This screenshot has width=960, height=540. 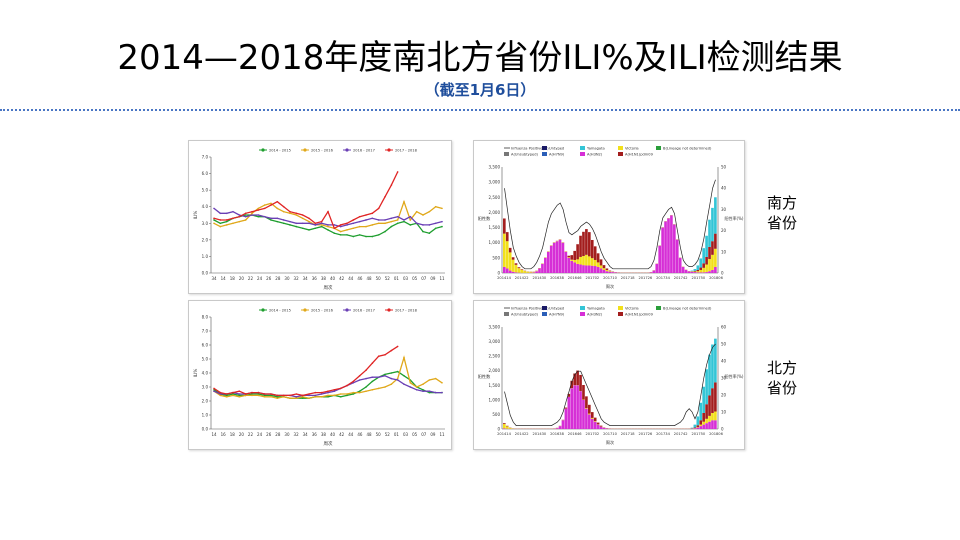 What do you see at coordinates (195, 215) in the screenshot?
I see `y-axis-title: ILI%` at bounding box center [195, 215].